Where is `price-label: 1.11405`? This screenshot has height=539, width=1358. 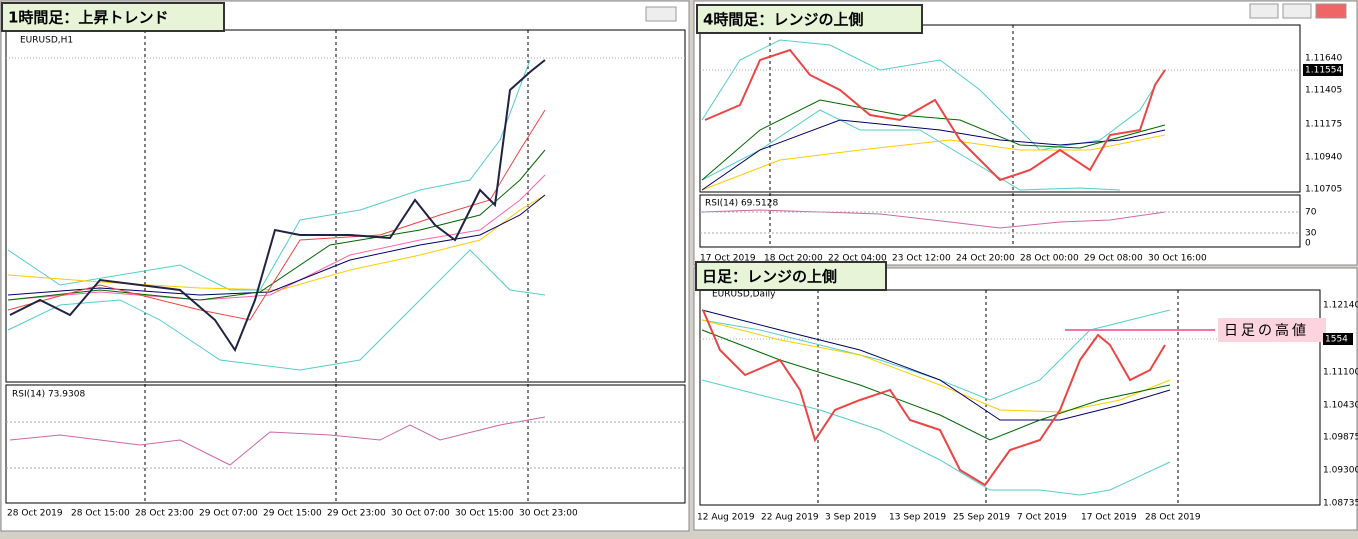
price-label: 1.11405 is located at coordinates (1323, 91).